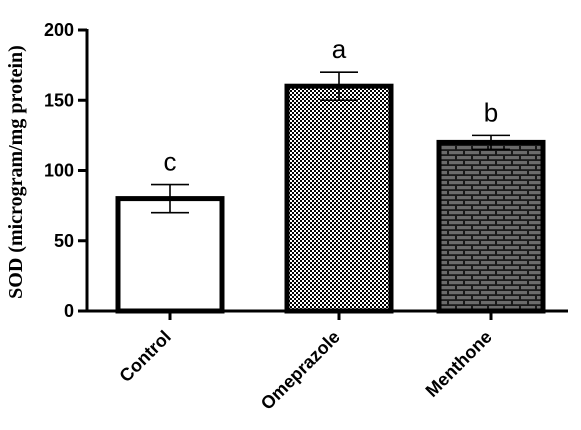  What do you see at coordinates (170, 162) in the screenshot?
I see `significance-label-control: c` at bounding box center [170, 162].